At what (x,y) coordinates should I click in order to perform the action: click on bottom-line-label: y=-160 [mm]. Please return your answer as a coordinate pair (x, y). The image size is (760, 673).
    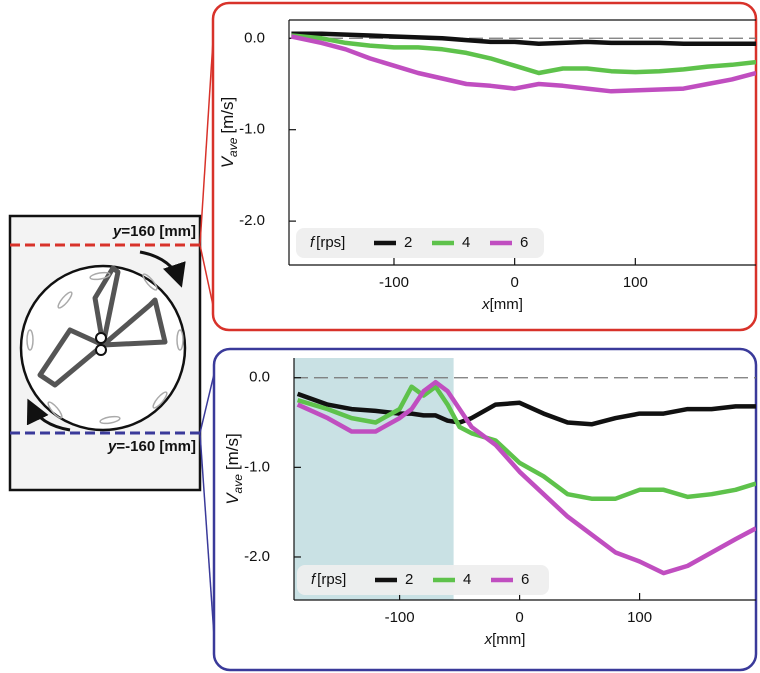
    Looking at the image, I should click on (151, 446).